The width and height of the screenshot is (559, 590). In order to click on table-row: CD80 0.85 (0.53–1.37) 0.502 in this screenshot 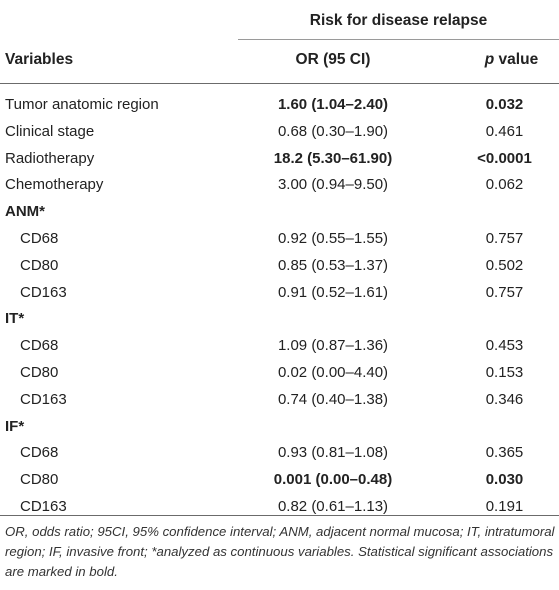, I will do `click(279, 266)`.